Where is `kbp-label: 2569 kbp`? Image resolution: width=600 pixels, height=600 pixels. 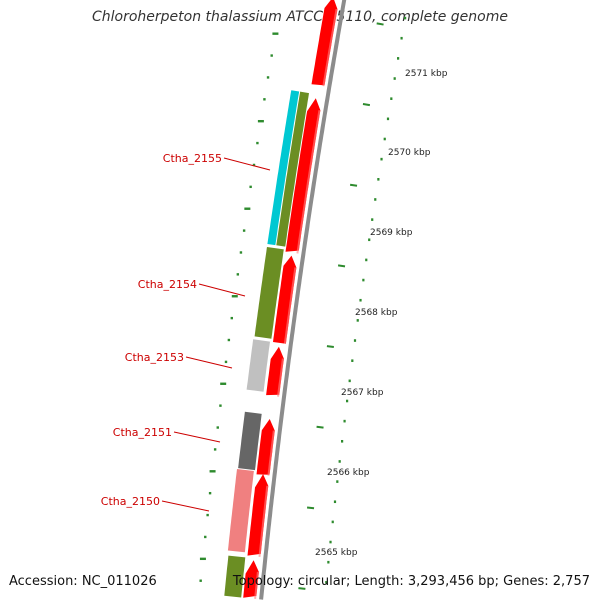
kbp-label: 2569 kbp is located at coordinates (391, 233).